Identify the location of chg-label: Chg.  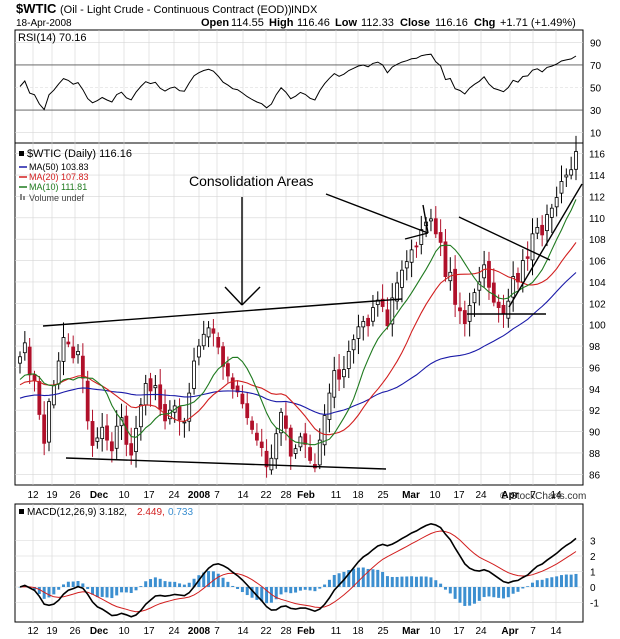
(484, 23).